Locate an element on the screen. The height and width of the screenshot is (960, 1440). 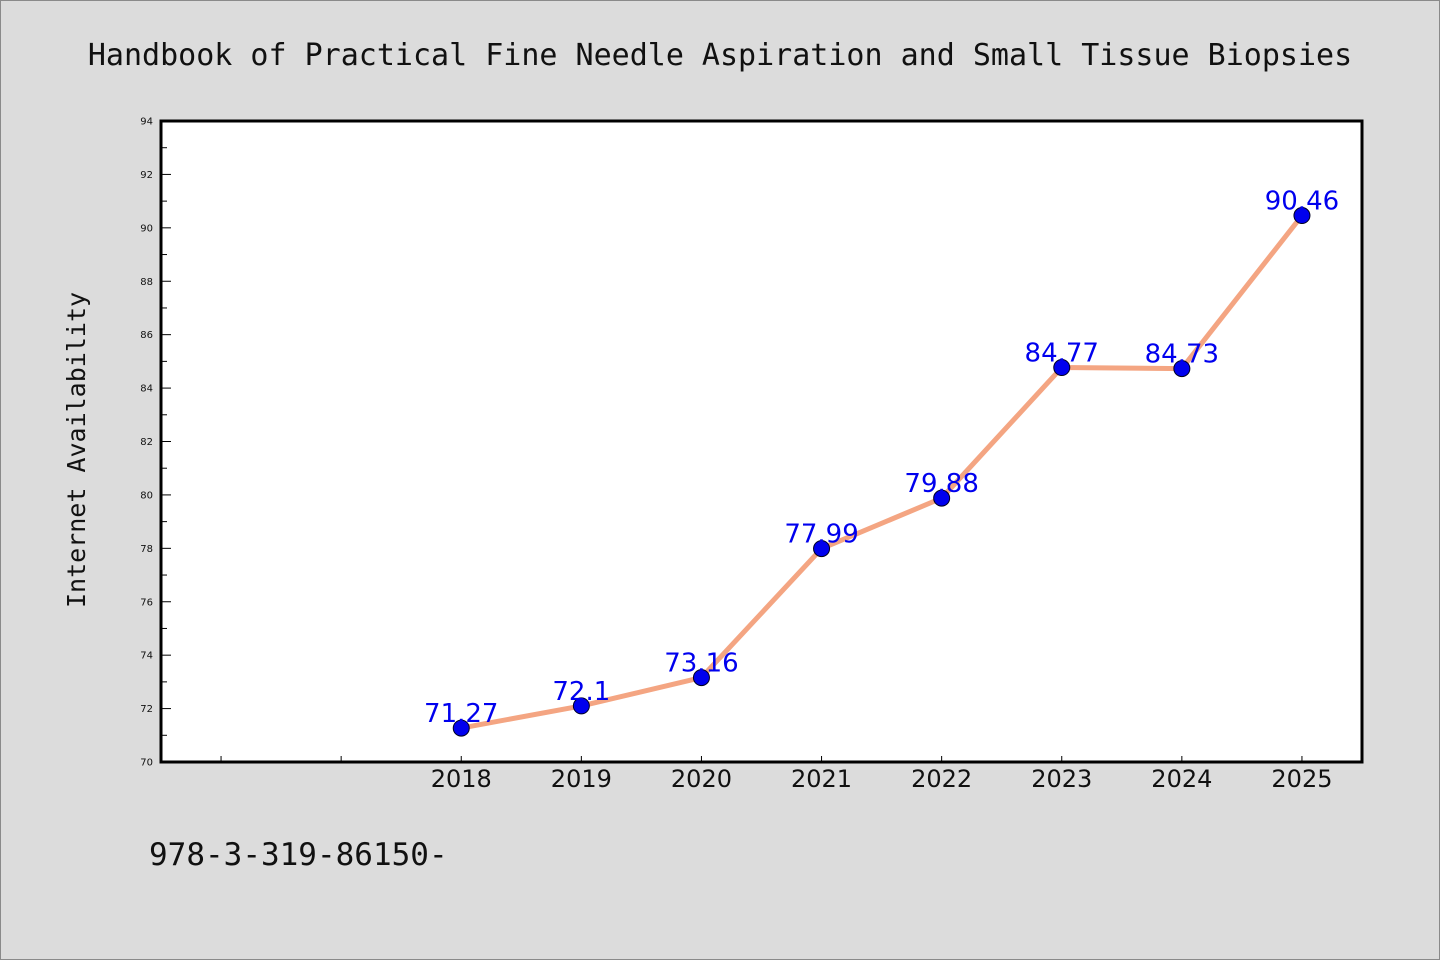
x-tick-label: 2023 is located at coordinates (1061, 779).